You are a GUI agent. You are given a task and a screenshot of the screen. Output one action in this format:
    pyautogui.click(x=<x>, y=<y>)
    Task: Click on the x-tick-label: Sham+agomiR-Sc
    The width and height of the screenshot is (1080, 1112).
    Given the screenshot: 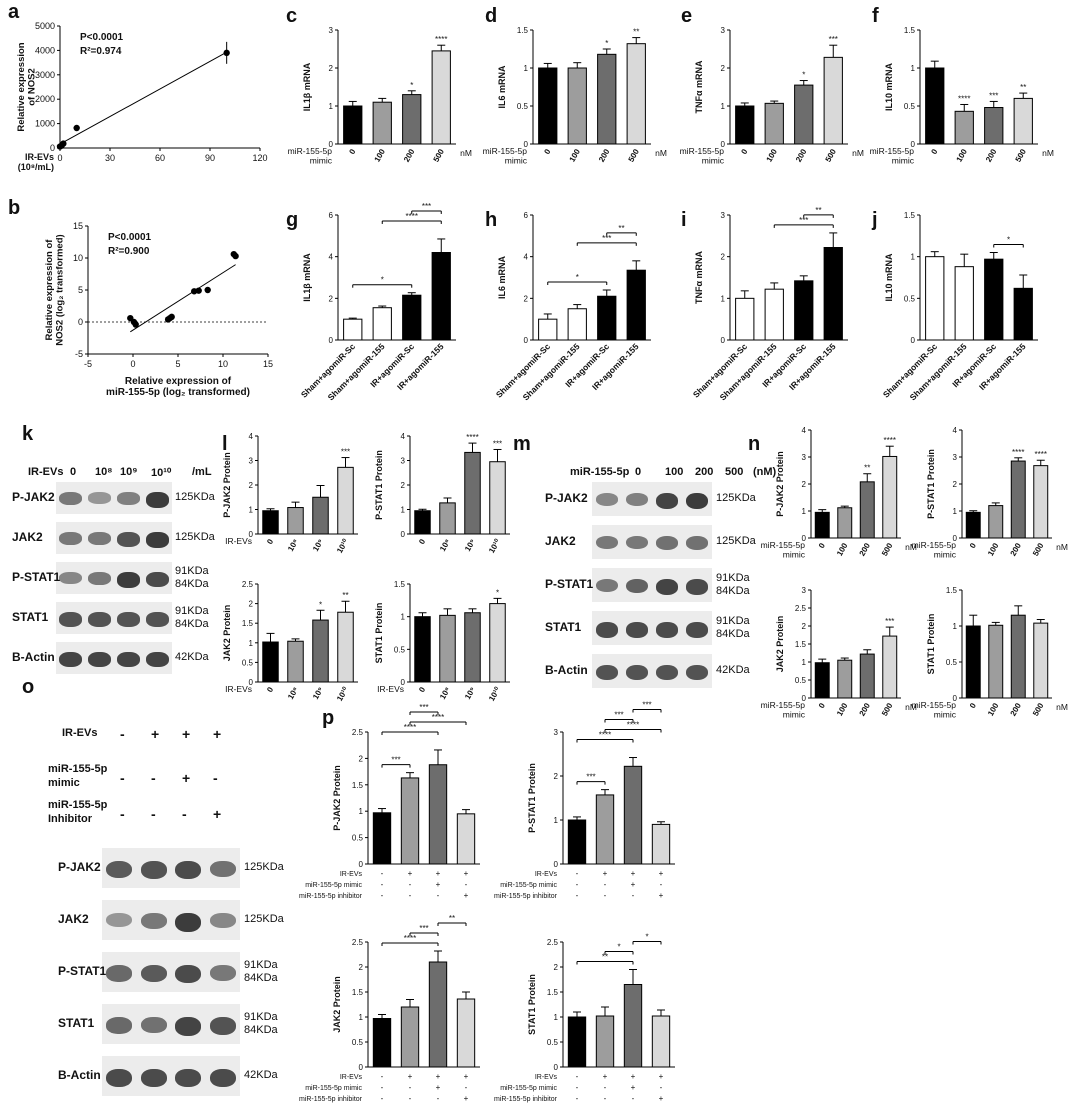 What is the action you would take?
    pyautogui.click(x=720, y=370)
    